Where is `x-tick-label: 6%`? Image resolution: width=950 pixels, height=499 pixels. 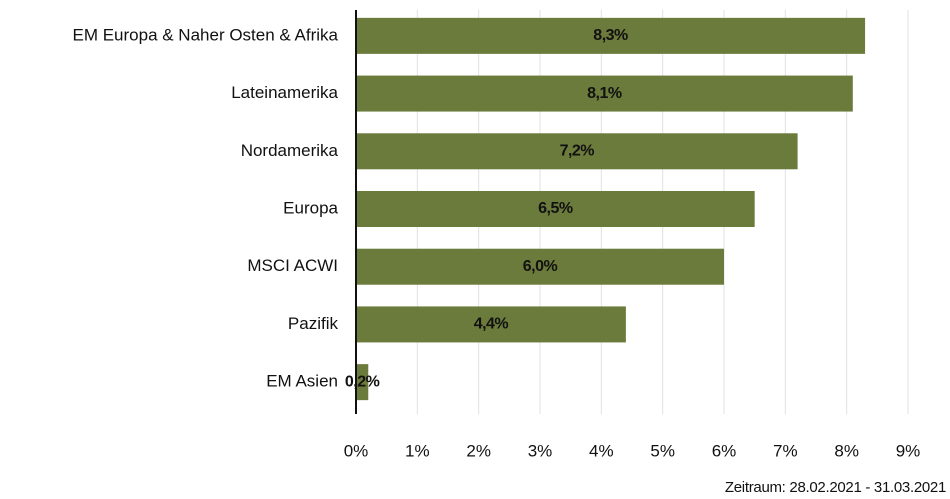 x-tick-label: 6% is located at coordinates (724, 450).